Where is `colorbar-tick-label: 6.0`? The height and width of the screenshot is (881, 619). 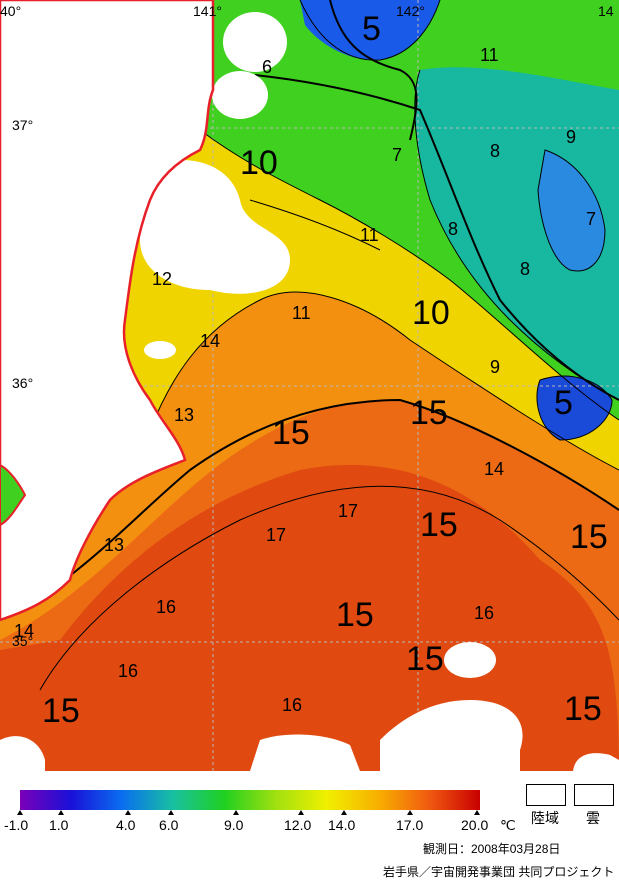 colorbar-tick-label: 6.0 is located at coordinates (169, 825).